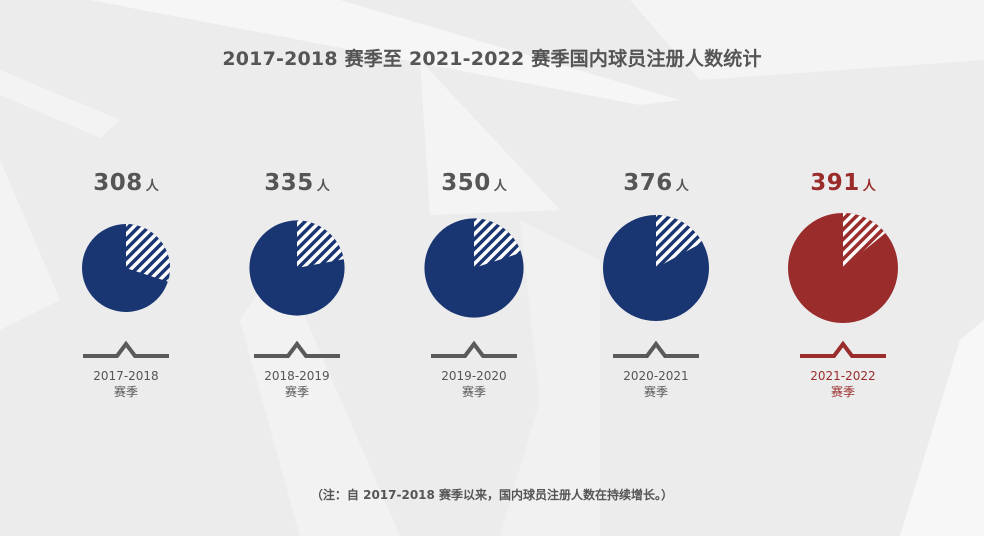 The width and height of the screenshot is (984, 536). Describe the element at coordinates (648, 183) in the screenshot. I see `count-value: 376` at that location.